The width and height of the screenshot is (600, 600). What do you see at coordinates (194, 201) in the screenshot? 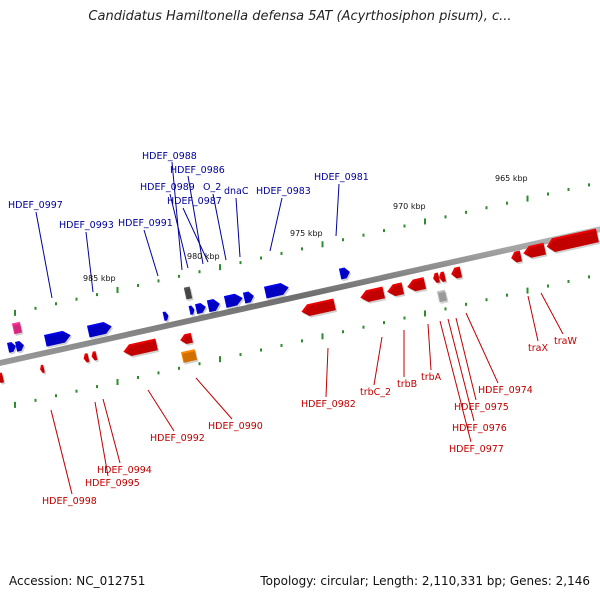
I see `gene-label: HDEF_0987` at bounding box center [194, 201].